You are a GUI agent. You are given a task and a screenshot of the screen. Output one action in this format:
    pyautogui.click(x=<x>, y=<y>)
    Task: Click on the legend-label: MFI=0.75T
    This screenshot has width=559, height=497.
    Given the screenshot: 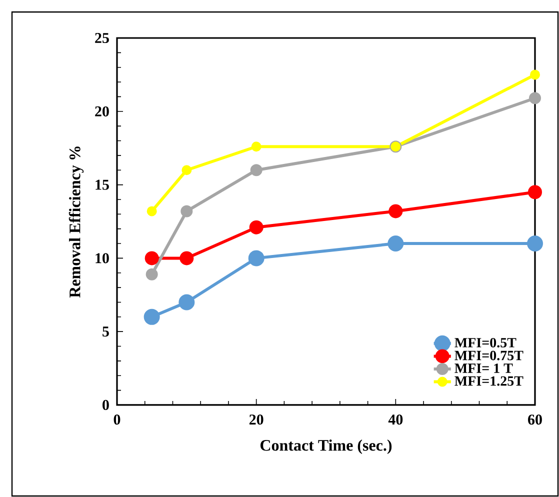 What is the action you would take?
    pyautogui.click(x=489, y=355)
    